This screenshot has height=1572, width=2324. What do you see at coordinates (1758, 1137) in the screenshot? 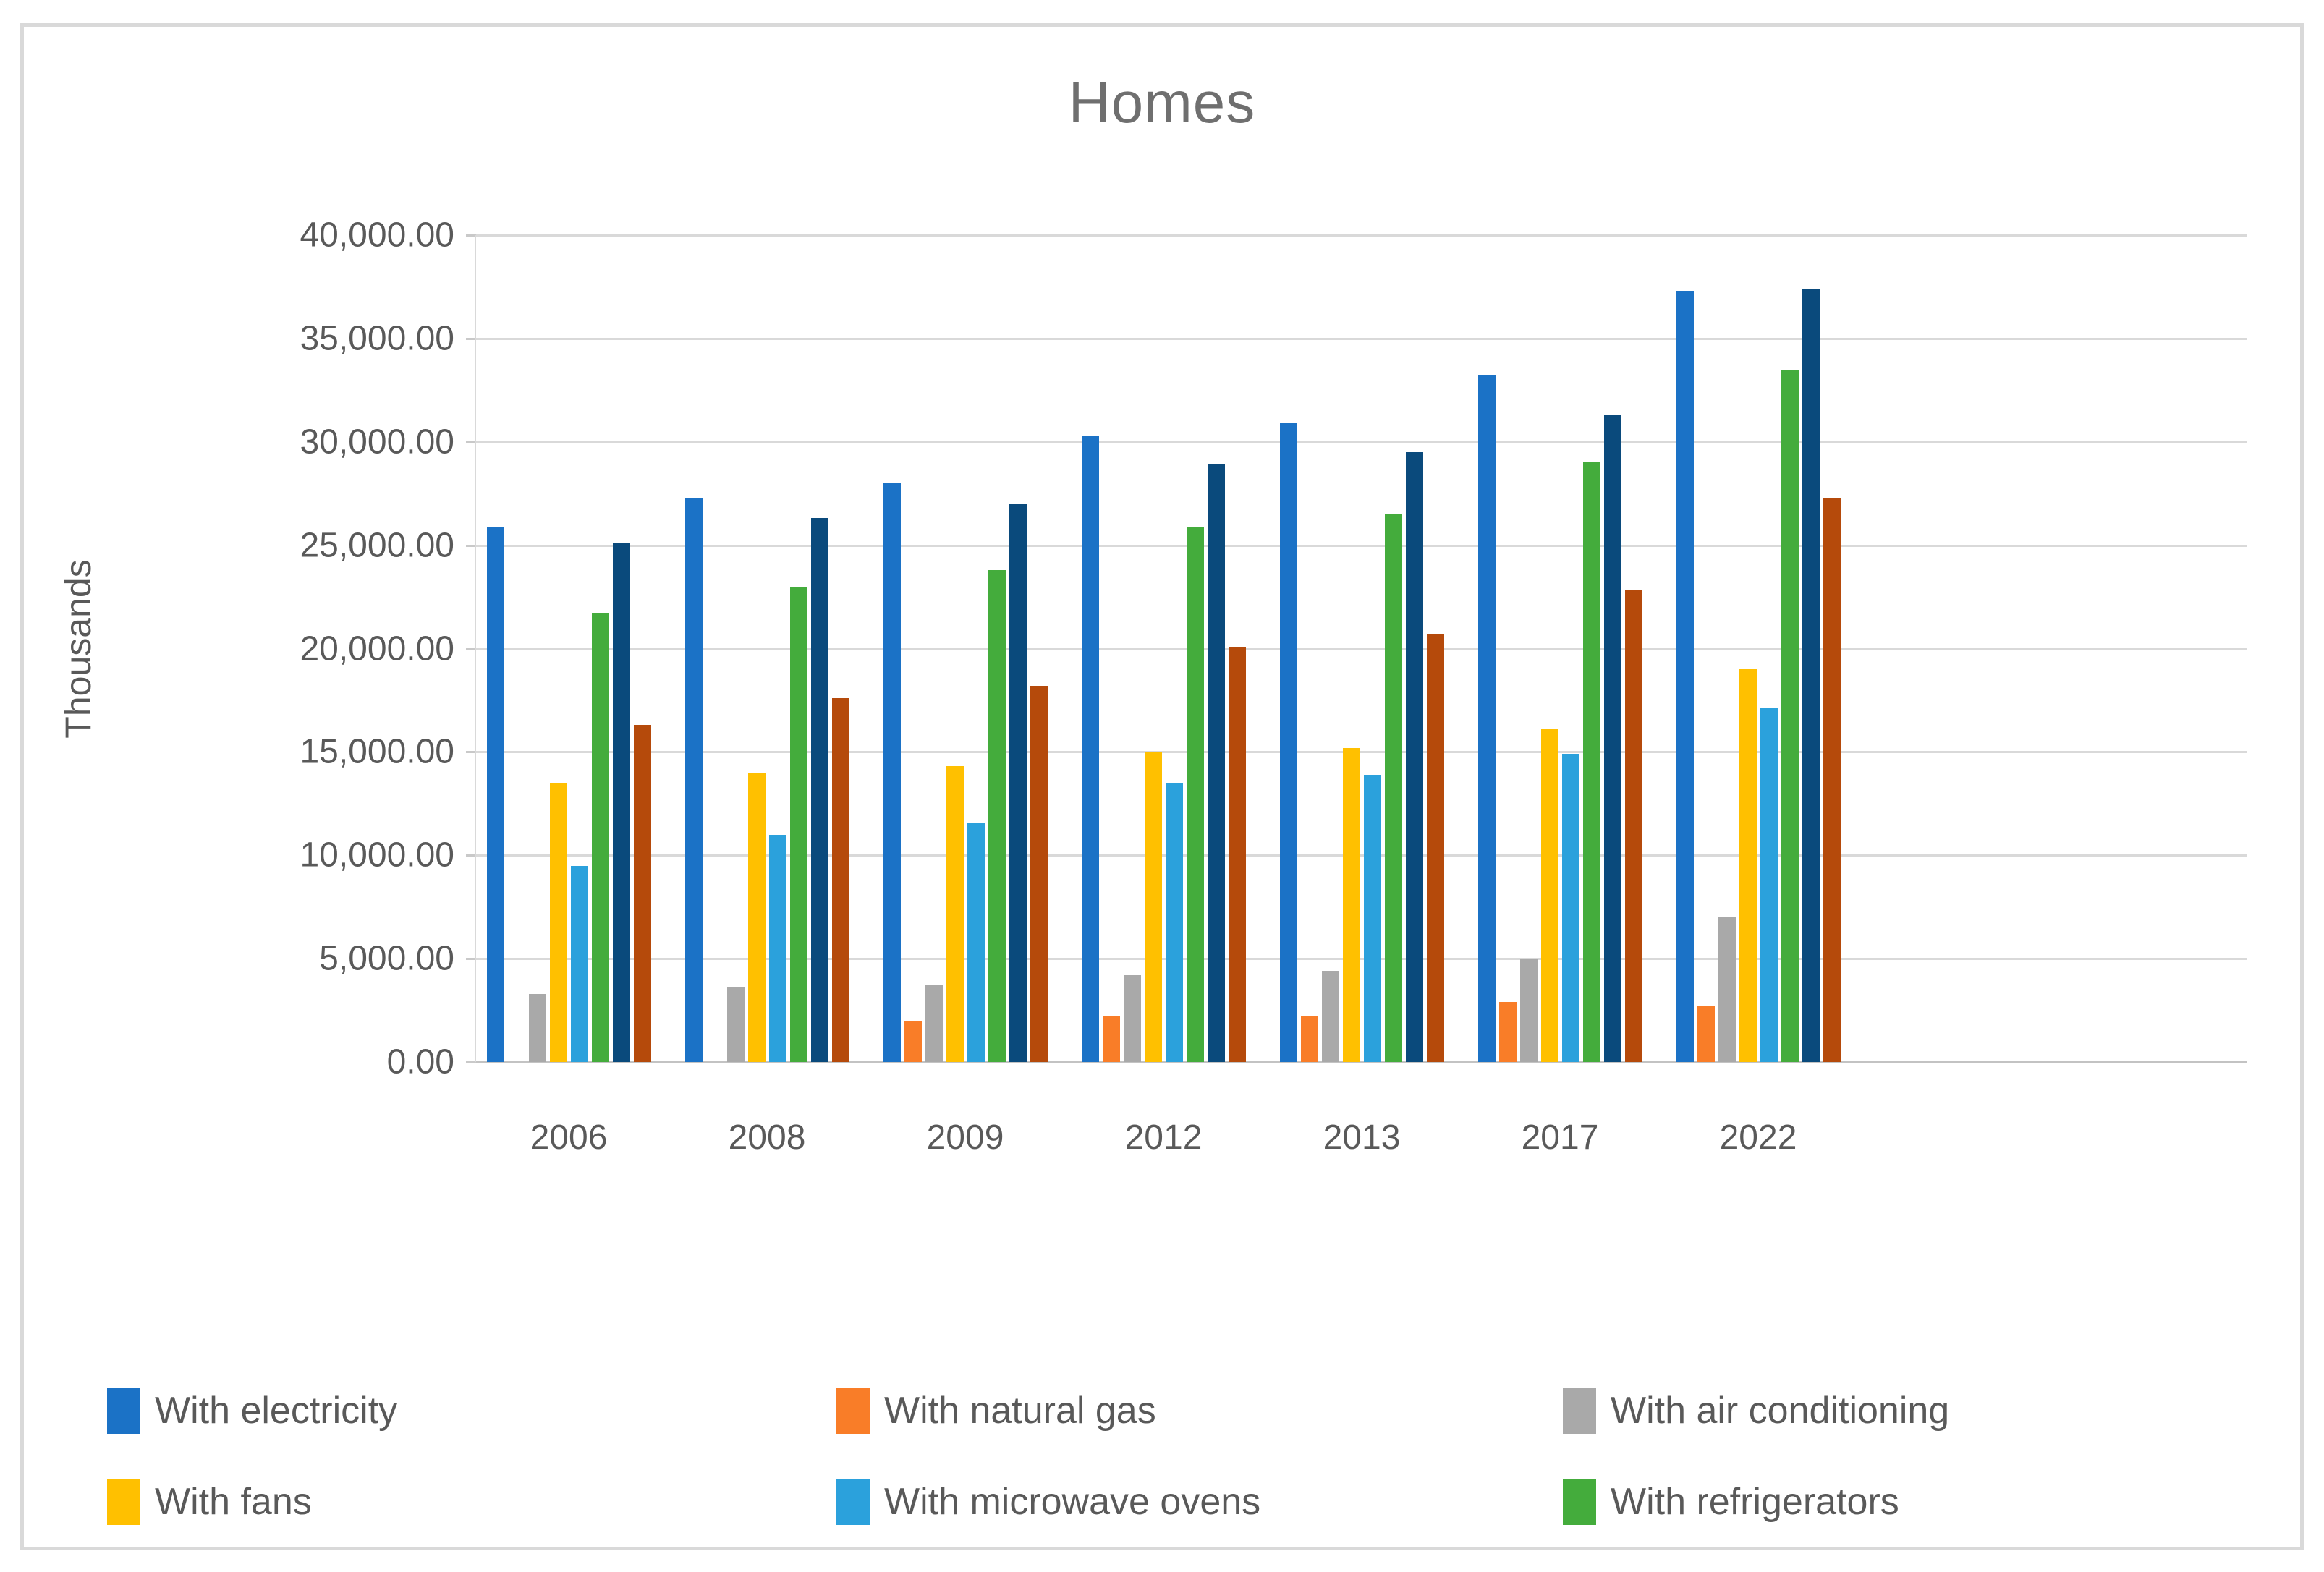
I see `x-axis-tick-label: 2022` at bounding box center [1758, 1137].